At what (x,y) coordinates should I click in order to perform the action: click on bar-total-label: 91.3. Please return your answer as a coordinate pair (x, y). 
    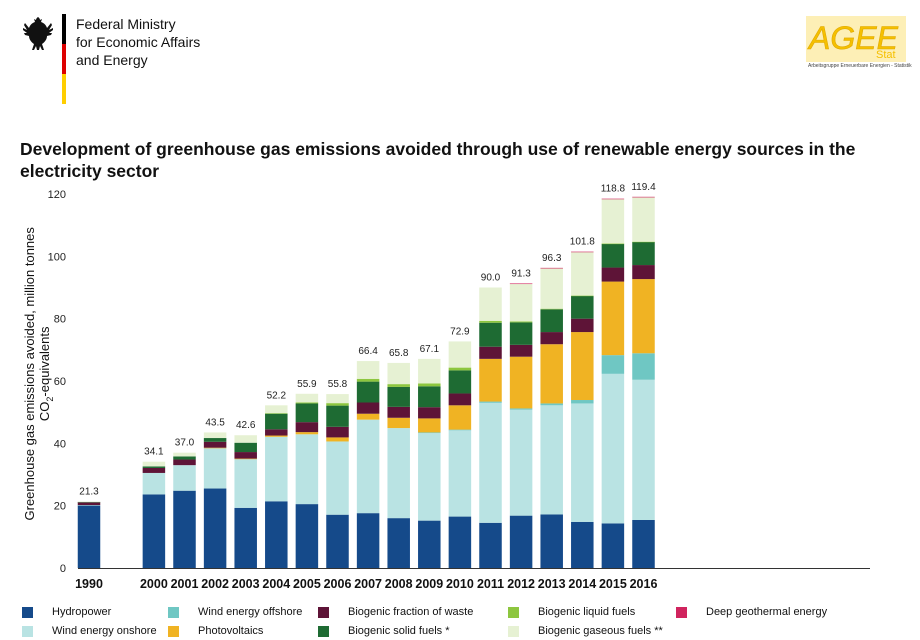
    Looking at the image, I should click on (521, 273).